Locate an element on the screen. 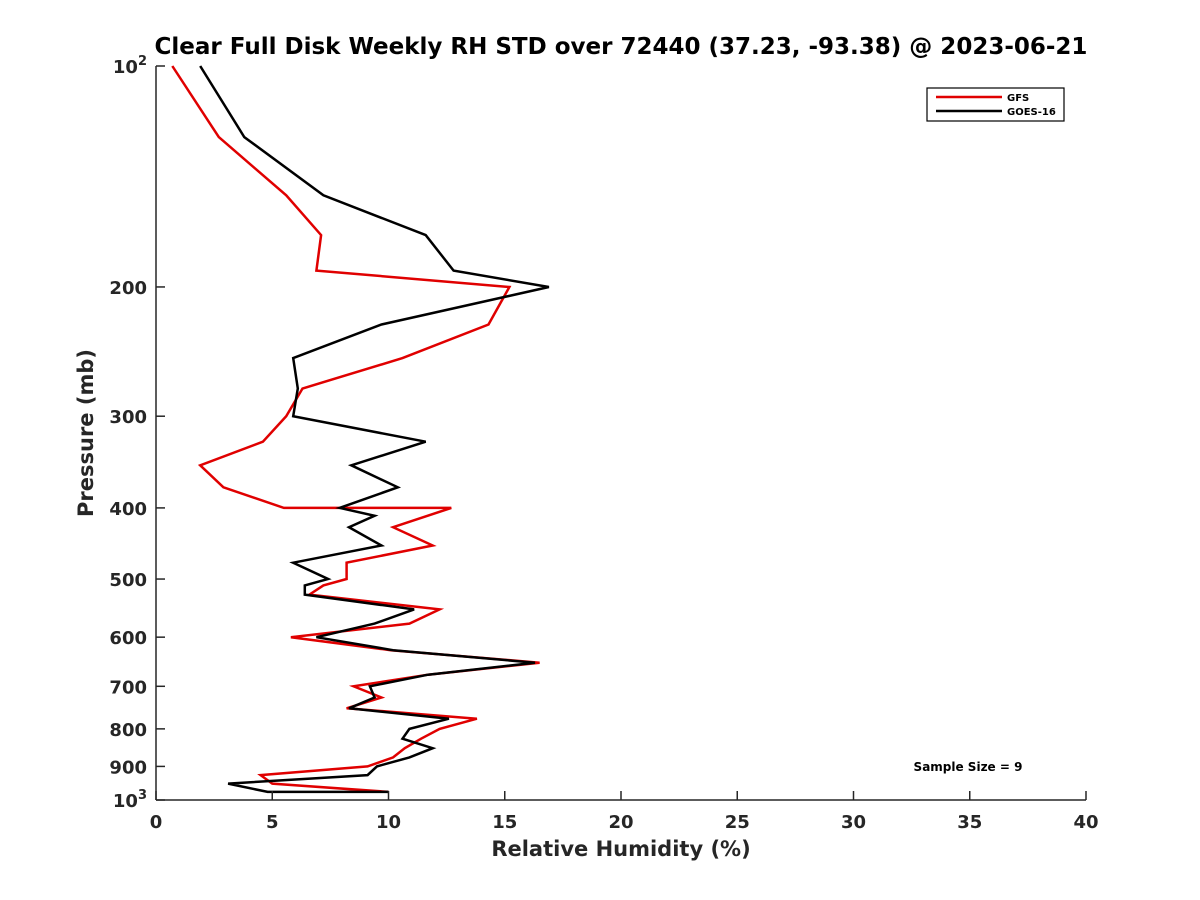  y-tick-label: 700 is located at coordinates (128, 687).